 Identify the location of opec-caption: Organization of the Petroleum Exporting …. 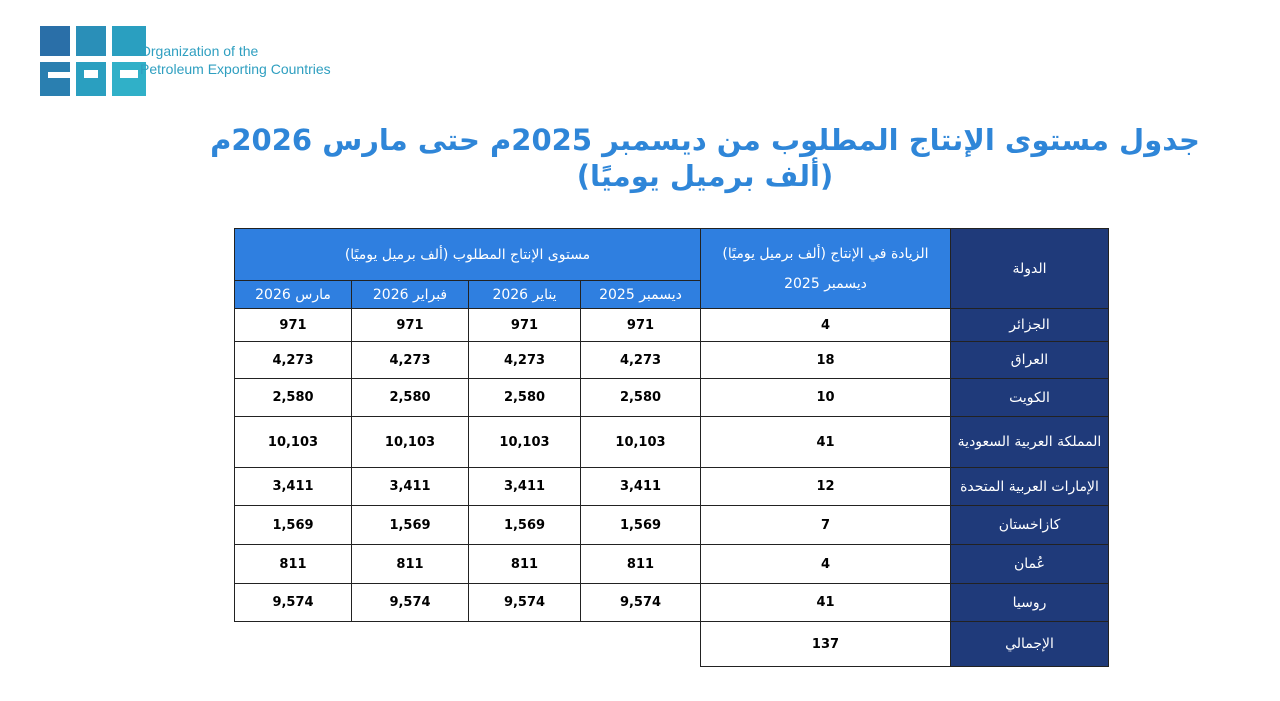
(235, 60).